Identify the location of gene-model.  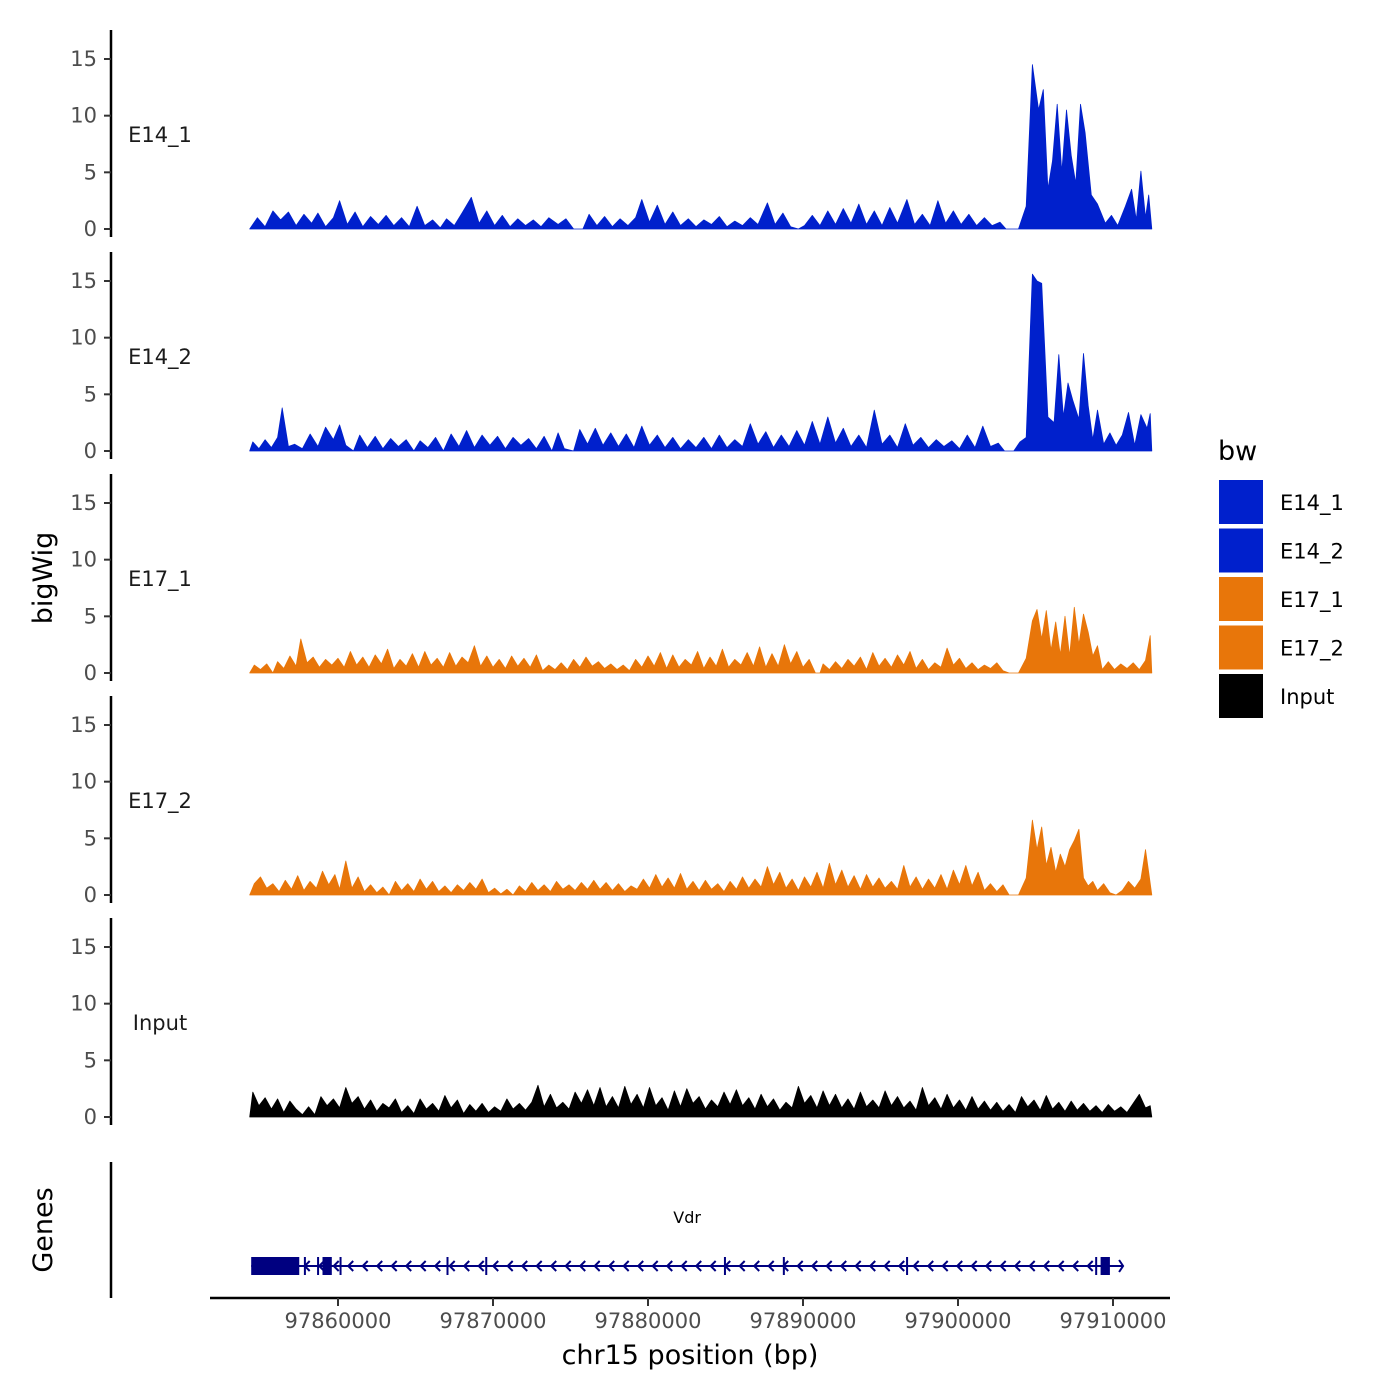
(688, 1266).